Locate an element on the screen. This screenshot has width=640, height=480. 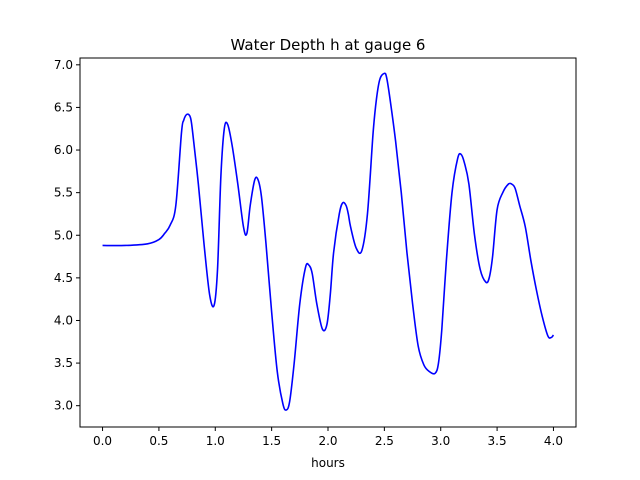
x-tick-label: 1.0 is located at coordinates (215, 441).